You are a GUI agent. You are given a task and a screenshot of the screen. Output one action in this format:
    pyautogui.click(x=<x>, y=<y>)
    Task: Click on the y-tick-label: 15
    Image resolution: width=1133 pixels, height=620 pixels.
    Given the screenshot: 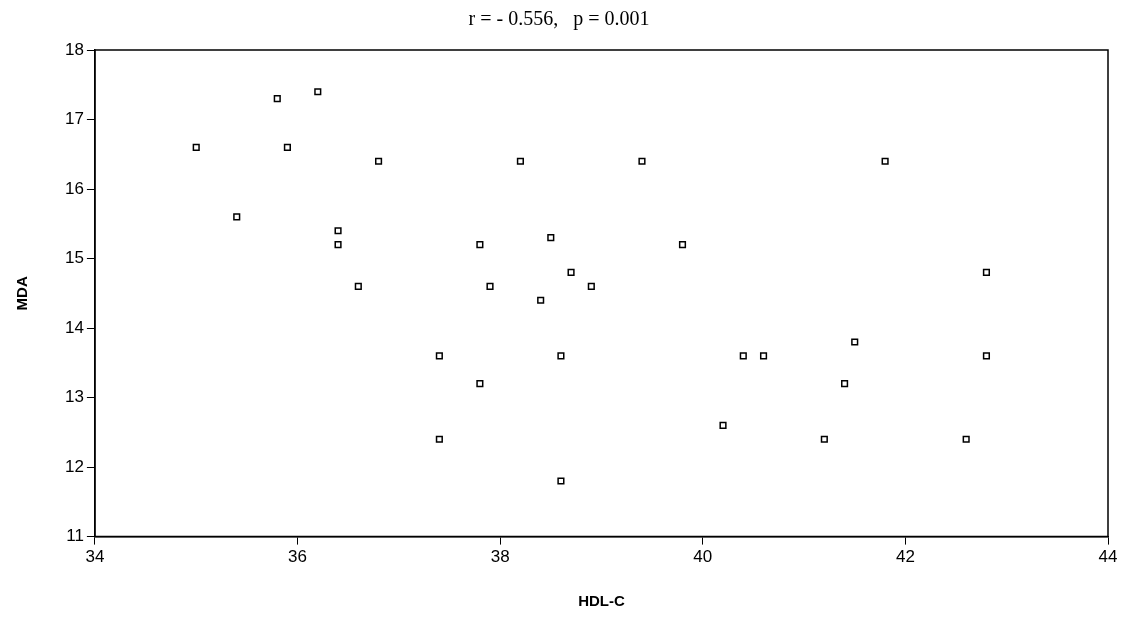 What is the action you would take?
    pyautogui.click(x=74, y=258)
    